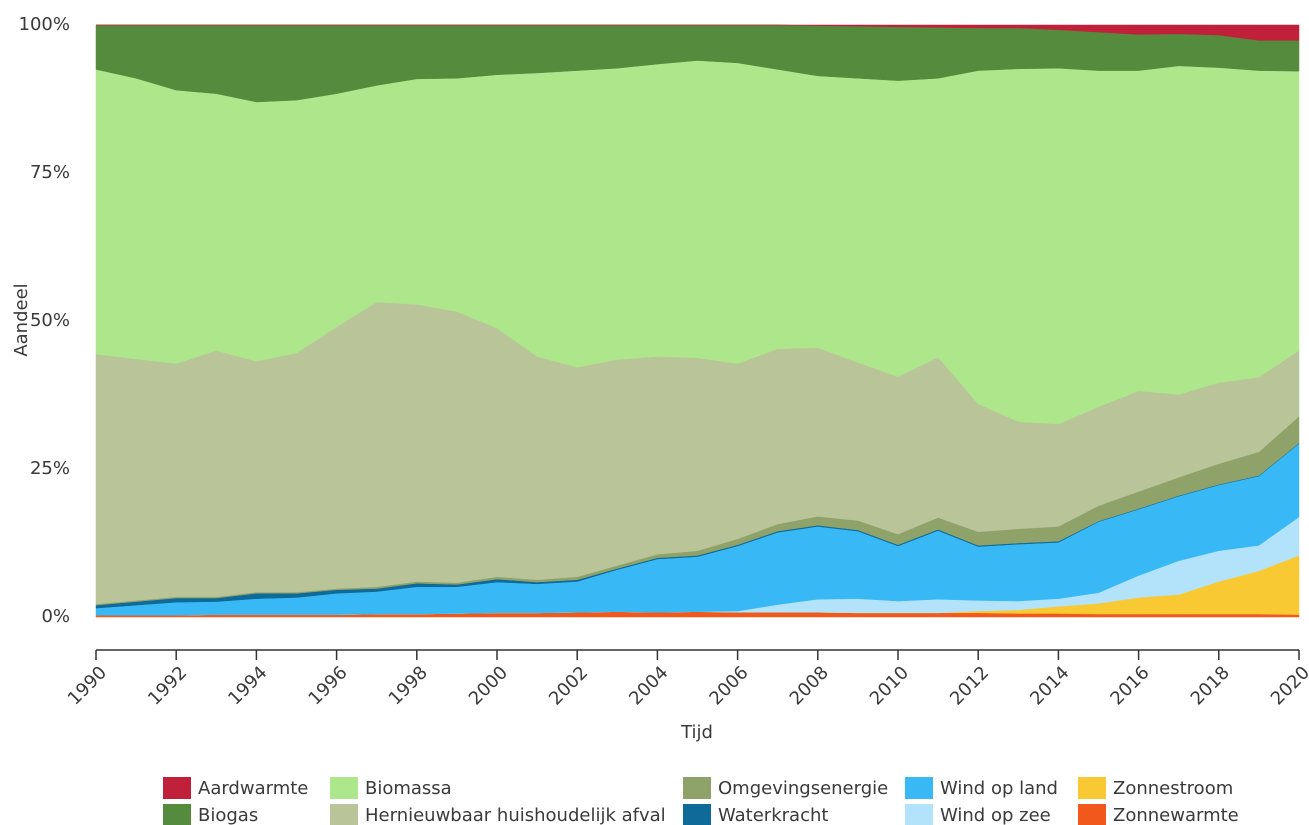 The image size is (1309, 825). What do you see at coordinates (698, 32) in the screenshot?
I see `area` at bounding box center [698, 32].